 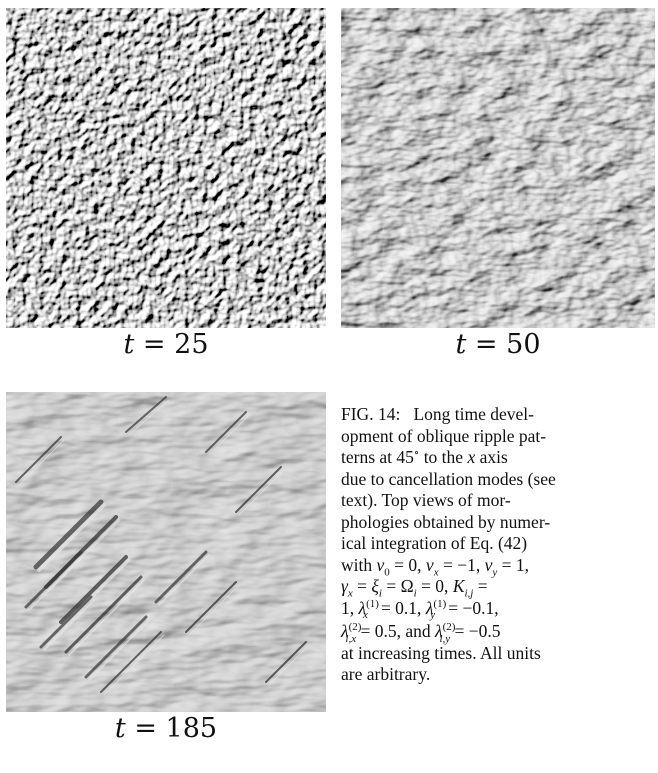 What do you see at coordinates (191, 344) in the screenshot?
I see `panel-t-value: 25` at bounding box center [191, 344].